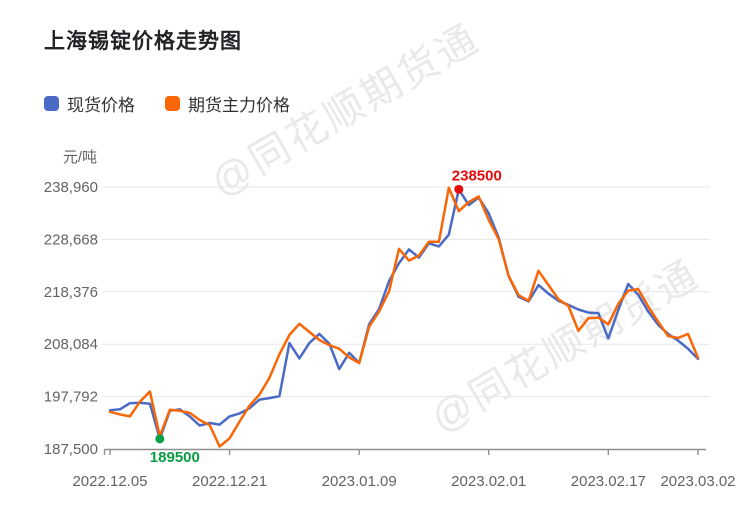 This screenshot has width=750, height=510. What do you see at coordinates (71, 239) in the screenshot?
I see `y-tick-label: 228,668` at bounding box center [71, 239].